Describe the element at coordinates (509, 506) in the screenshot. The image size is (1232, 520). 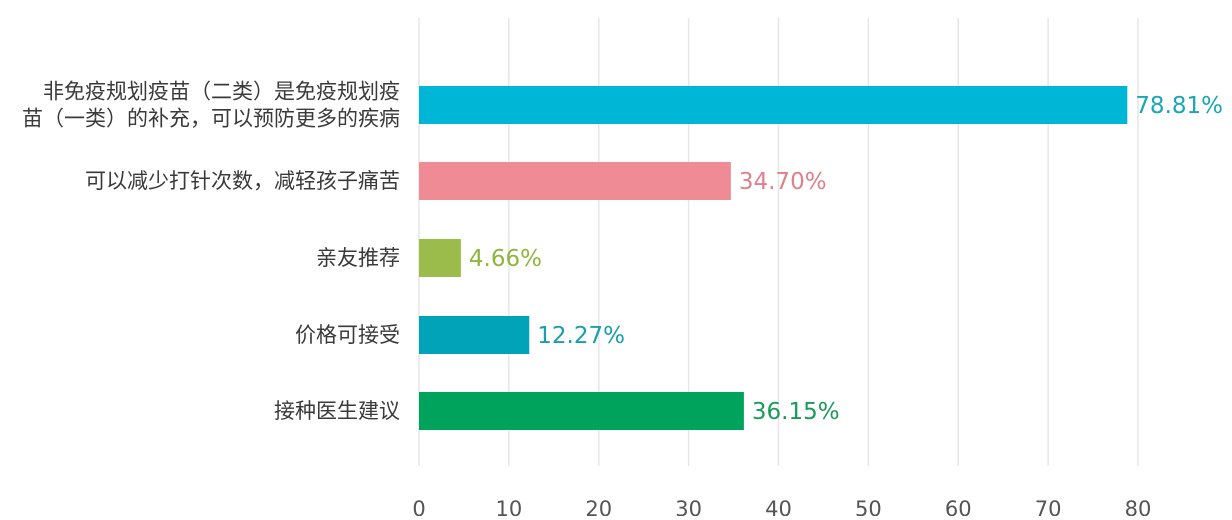
I see `x-tick-label-10: 10` at that location.